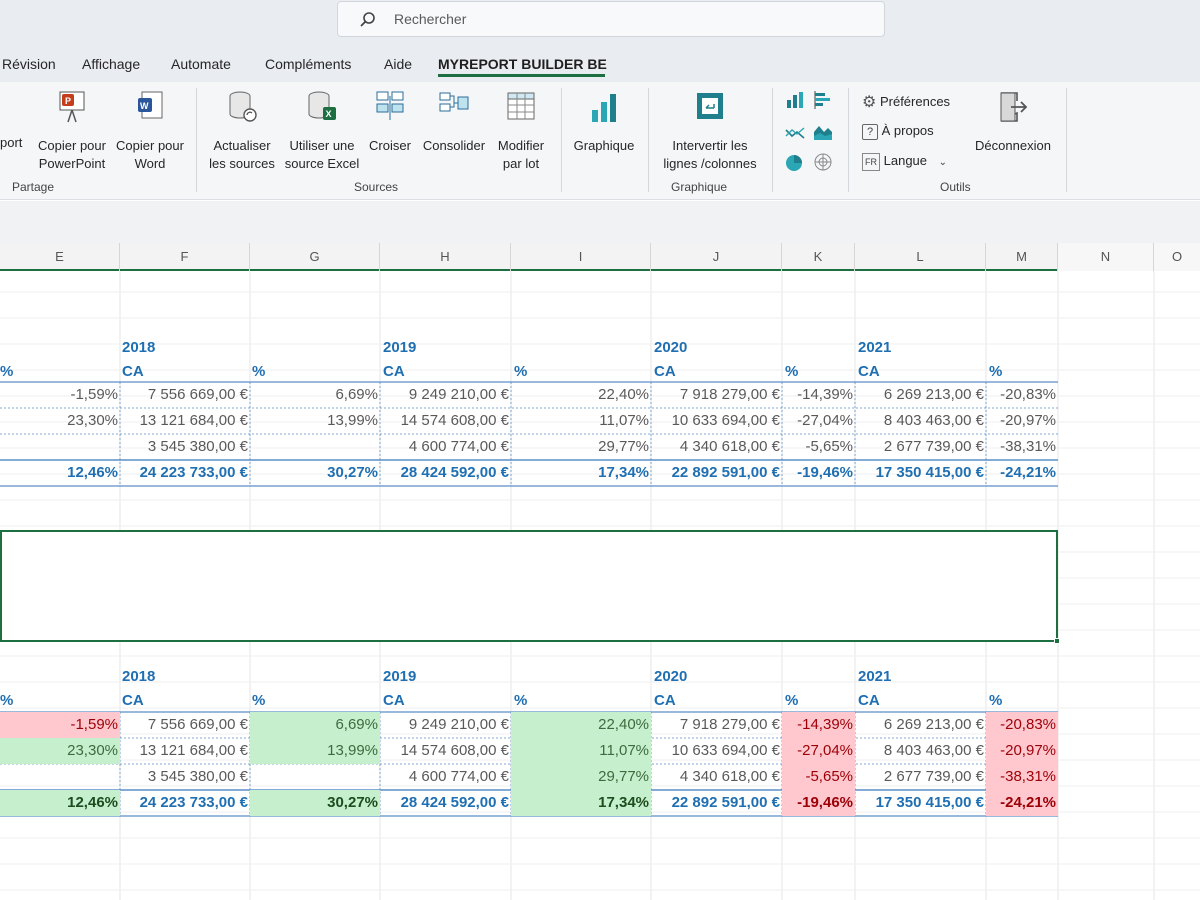 The image size is (1200, 900). Describe the element at coordinates (150, 131) in the screenshot. I see `copy-word-button: W Copier pour Word` at that location.